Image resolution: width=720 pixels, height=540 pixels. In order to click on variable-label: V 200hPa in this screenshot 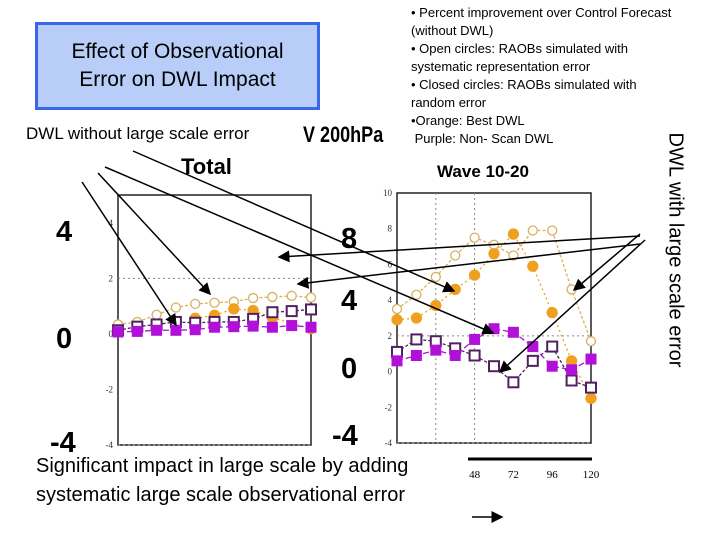, I will do `click(343, 134)`.